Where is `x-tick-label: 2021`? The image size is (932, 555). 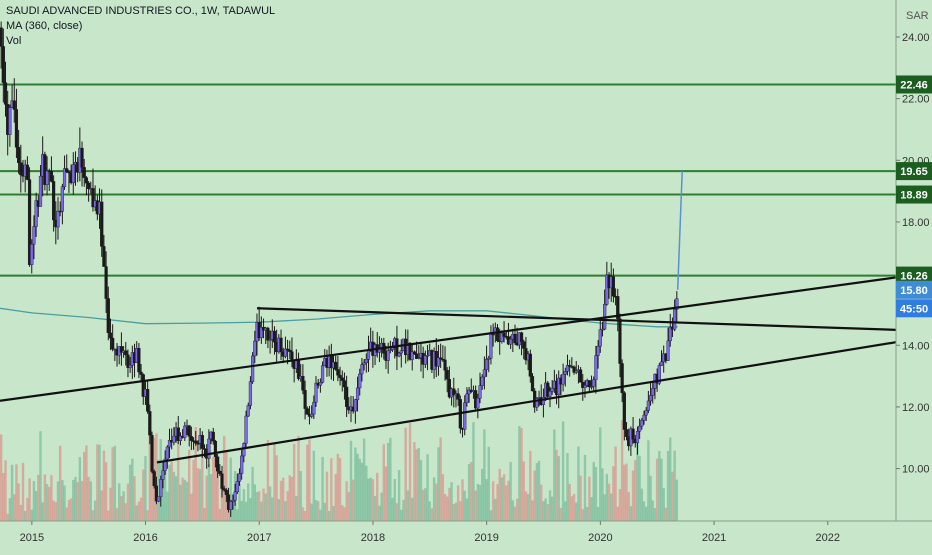 x-tick-label: 2021 is located at coordinates (714, 538).